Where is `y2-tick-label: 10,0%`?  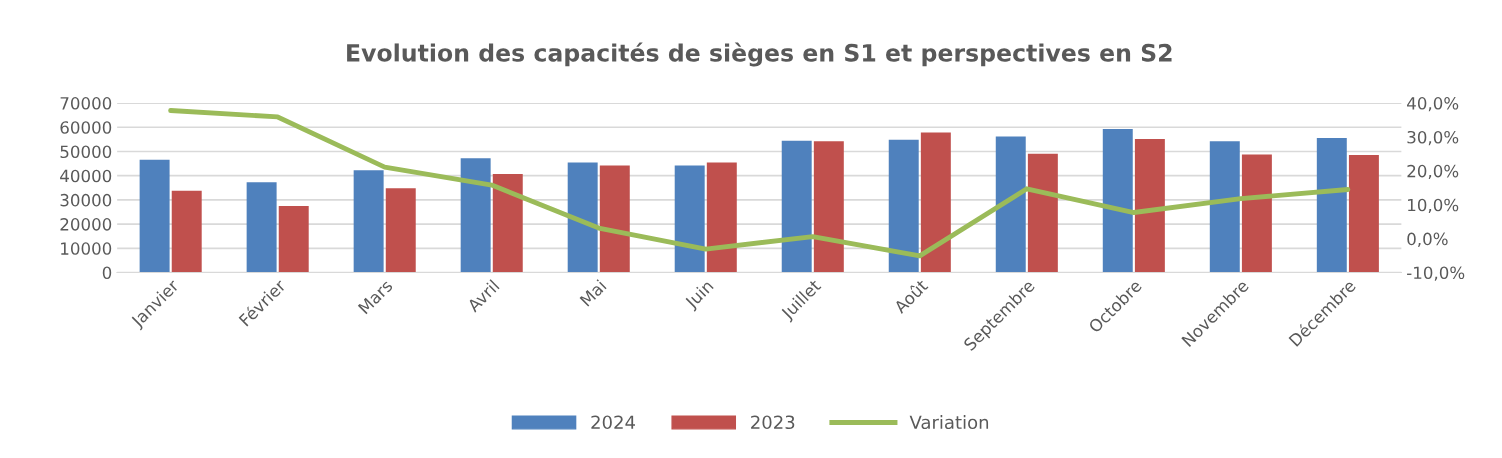
y2-tick-label: 10,0% is located at coordinates (1433, 205).